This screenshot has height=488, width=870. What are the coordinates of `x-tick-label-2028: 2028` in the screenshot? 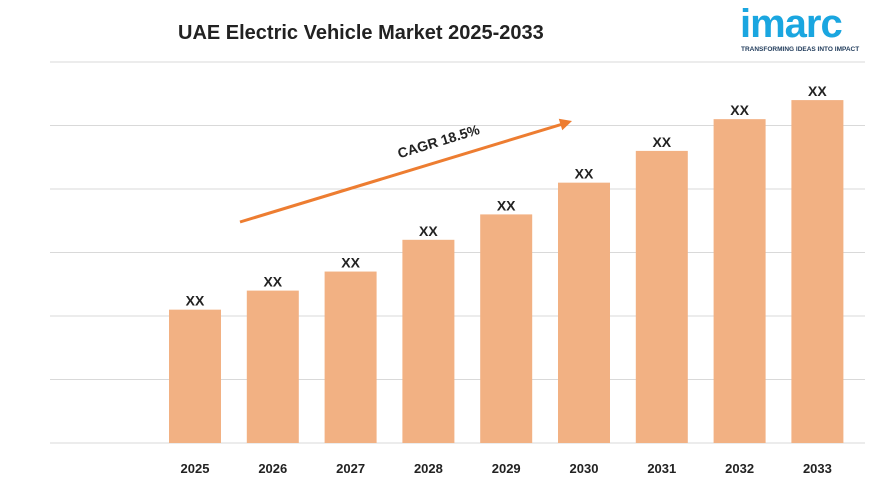 It's located at (428, 468).